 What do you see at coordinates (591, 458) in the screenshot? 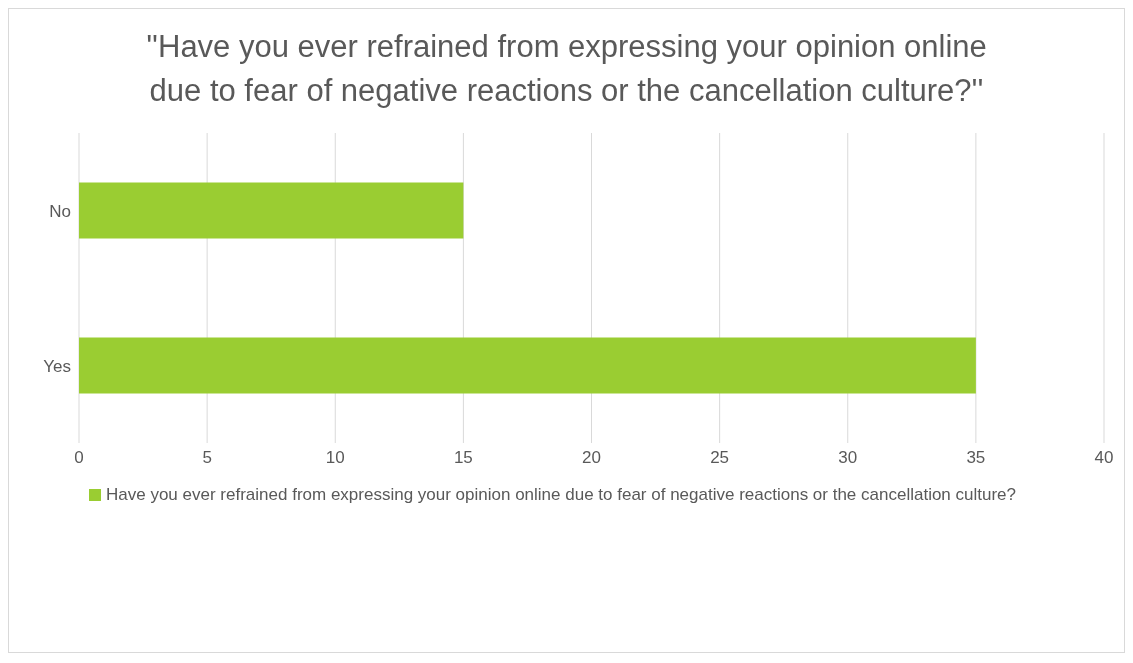
I see `x-tick-label: 20` at bounding box center [591, 458].